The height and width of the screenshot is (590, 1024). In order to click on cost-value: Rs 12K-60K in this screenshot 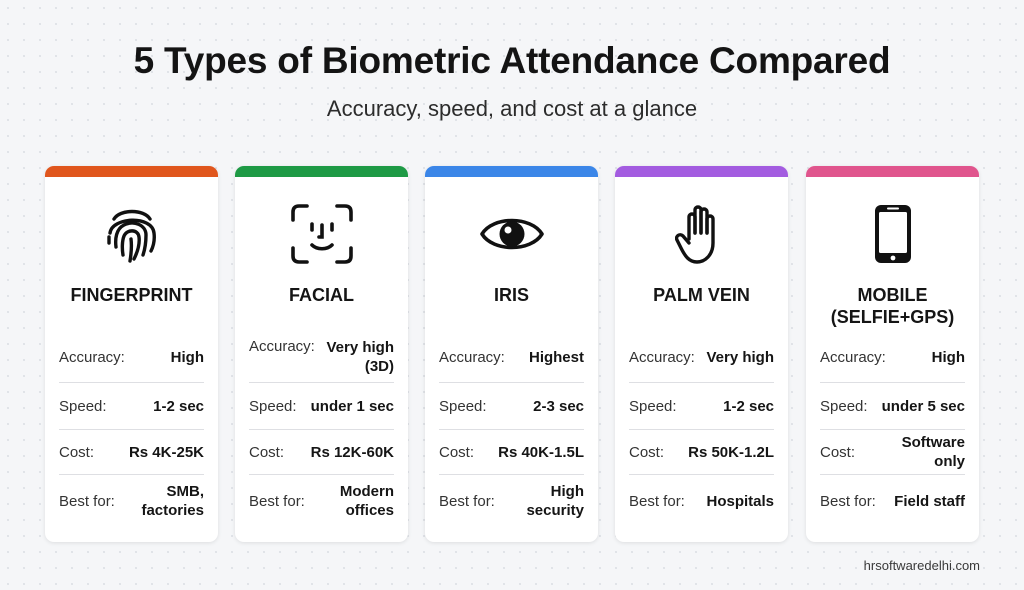, I will do `click(352, 452)`.